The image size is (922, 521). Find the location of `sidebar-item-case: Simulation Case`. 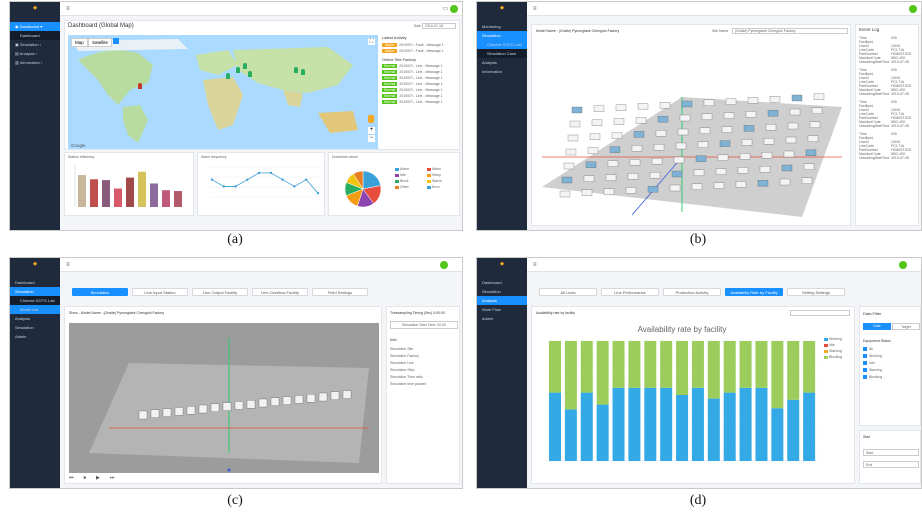

sidebar-item-case: Simulation Case is located at coordinates (502, 53).